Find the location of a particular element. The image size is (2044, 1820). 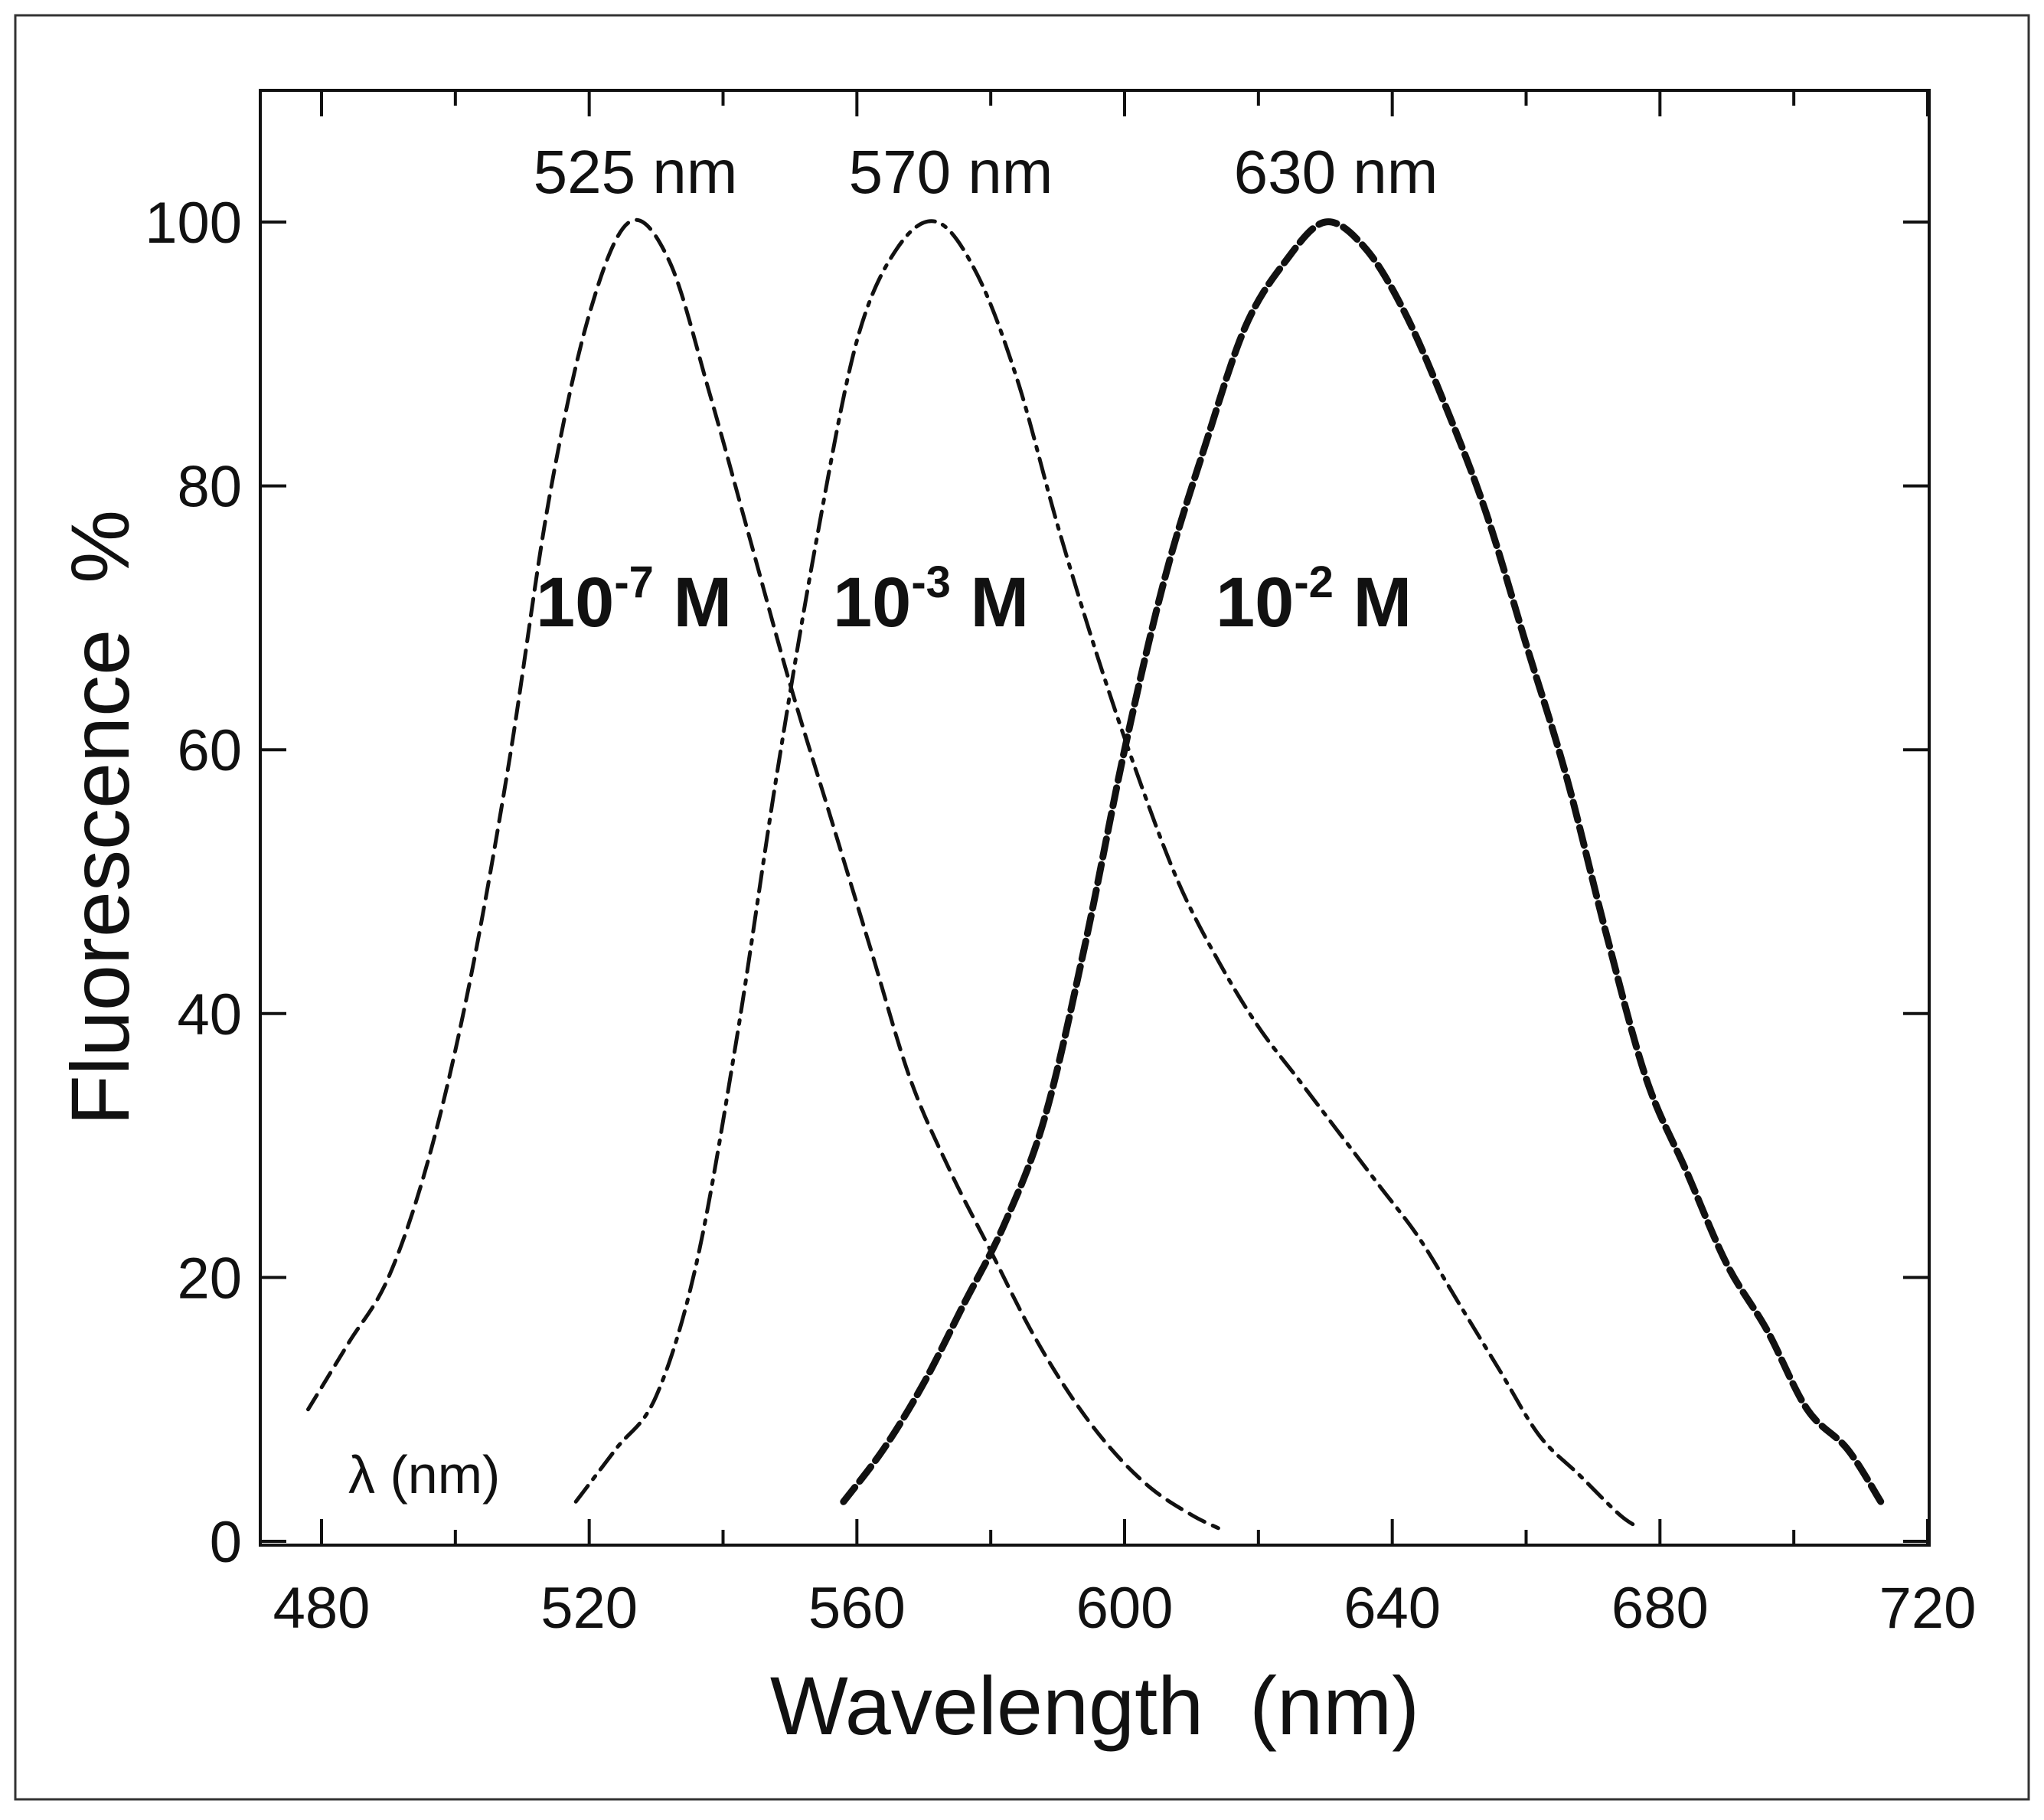

corner-wavelength-label: λ (nm) is located at coordinates (424, 1475).